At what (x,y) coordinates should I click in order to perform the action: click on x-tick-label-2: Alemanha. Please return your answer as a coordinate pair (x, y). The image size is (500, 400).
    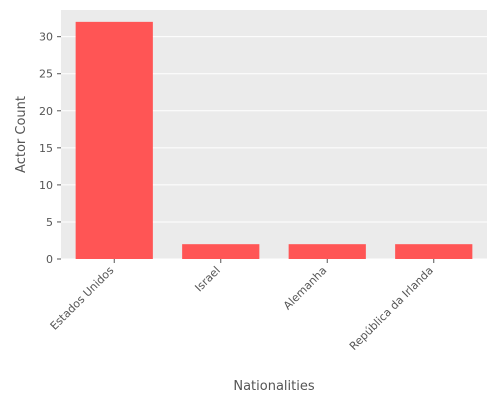
    Looking at the image, I should click on (305, 288).